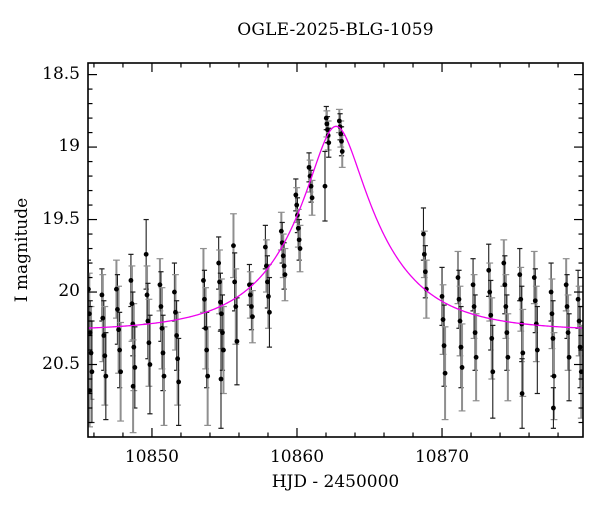 This screenshot has height=512, width=600. What do you see at coordinates (61, 73) in the screenshot?
I see `y-tick-label: 18.5` at bounding box center [61, 73].